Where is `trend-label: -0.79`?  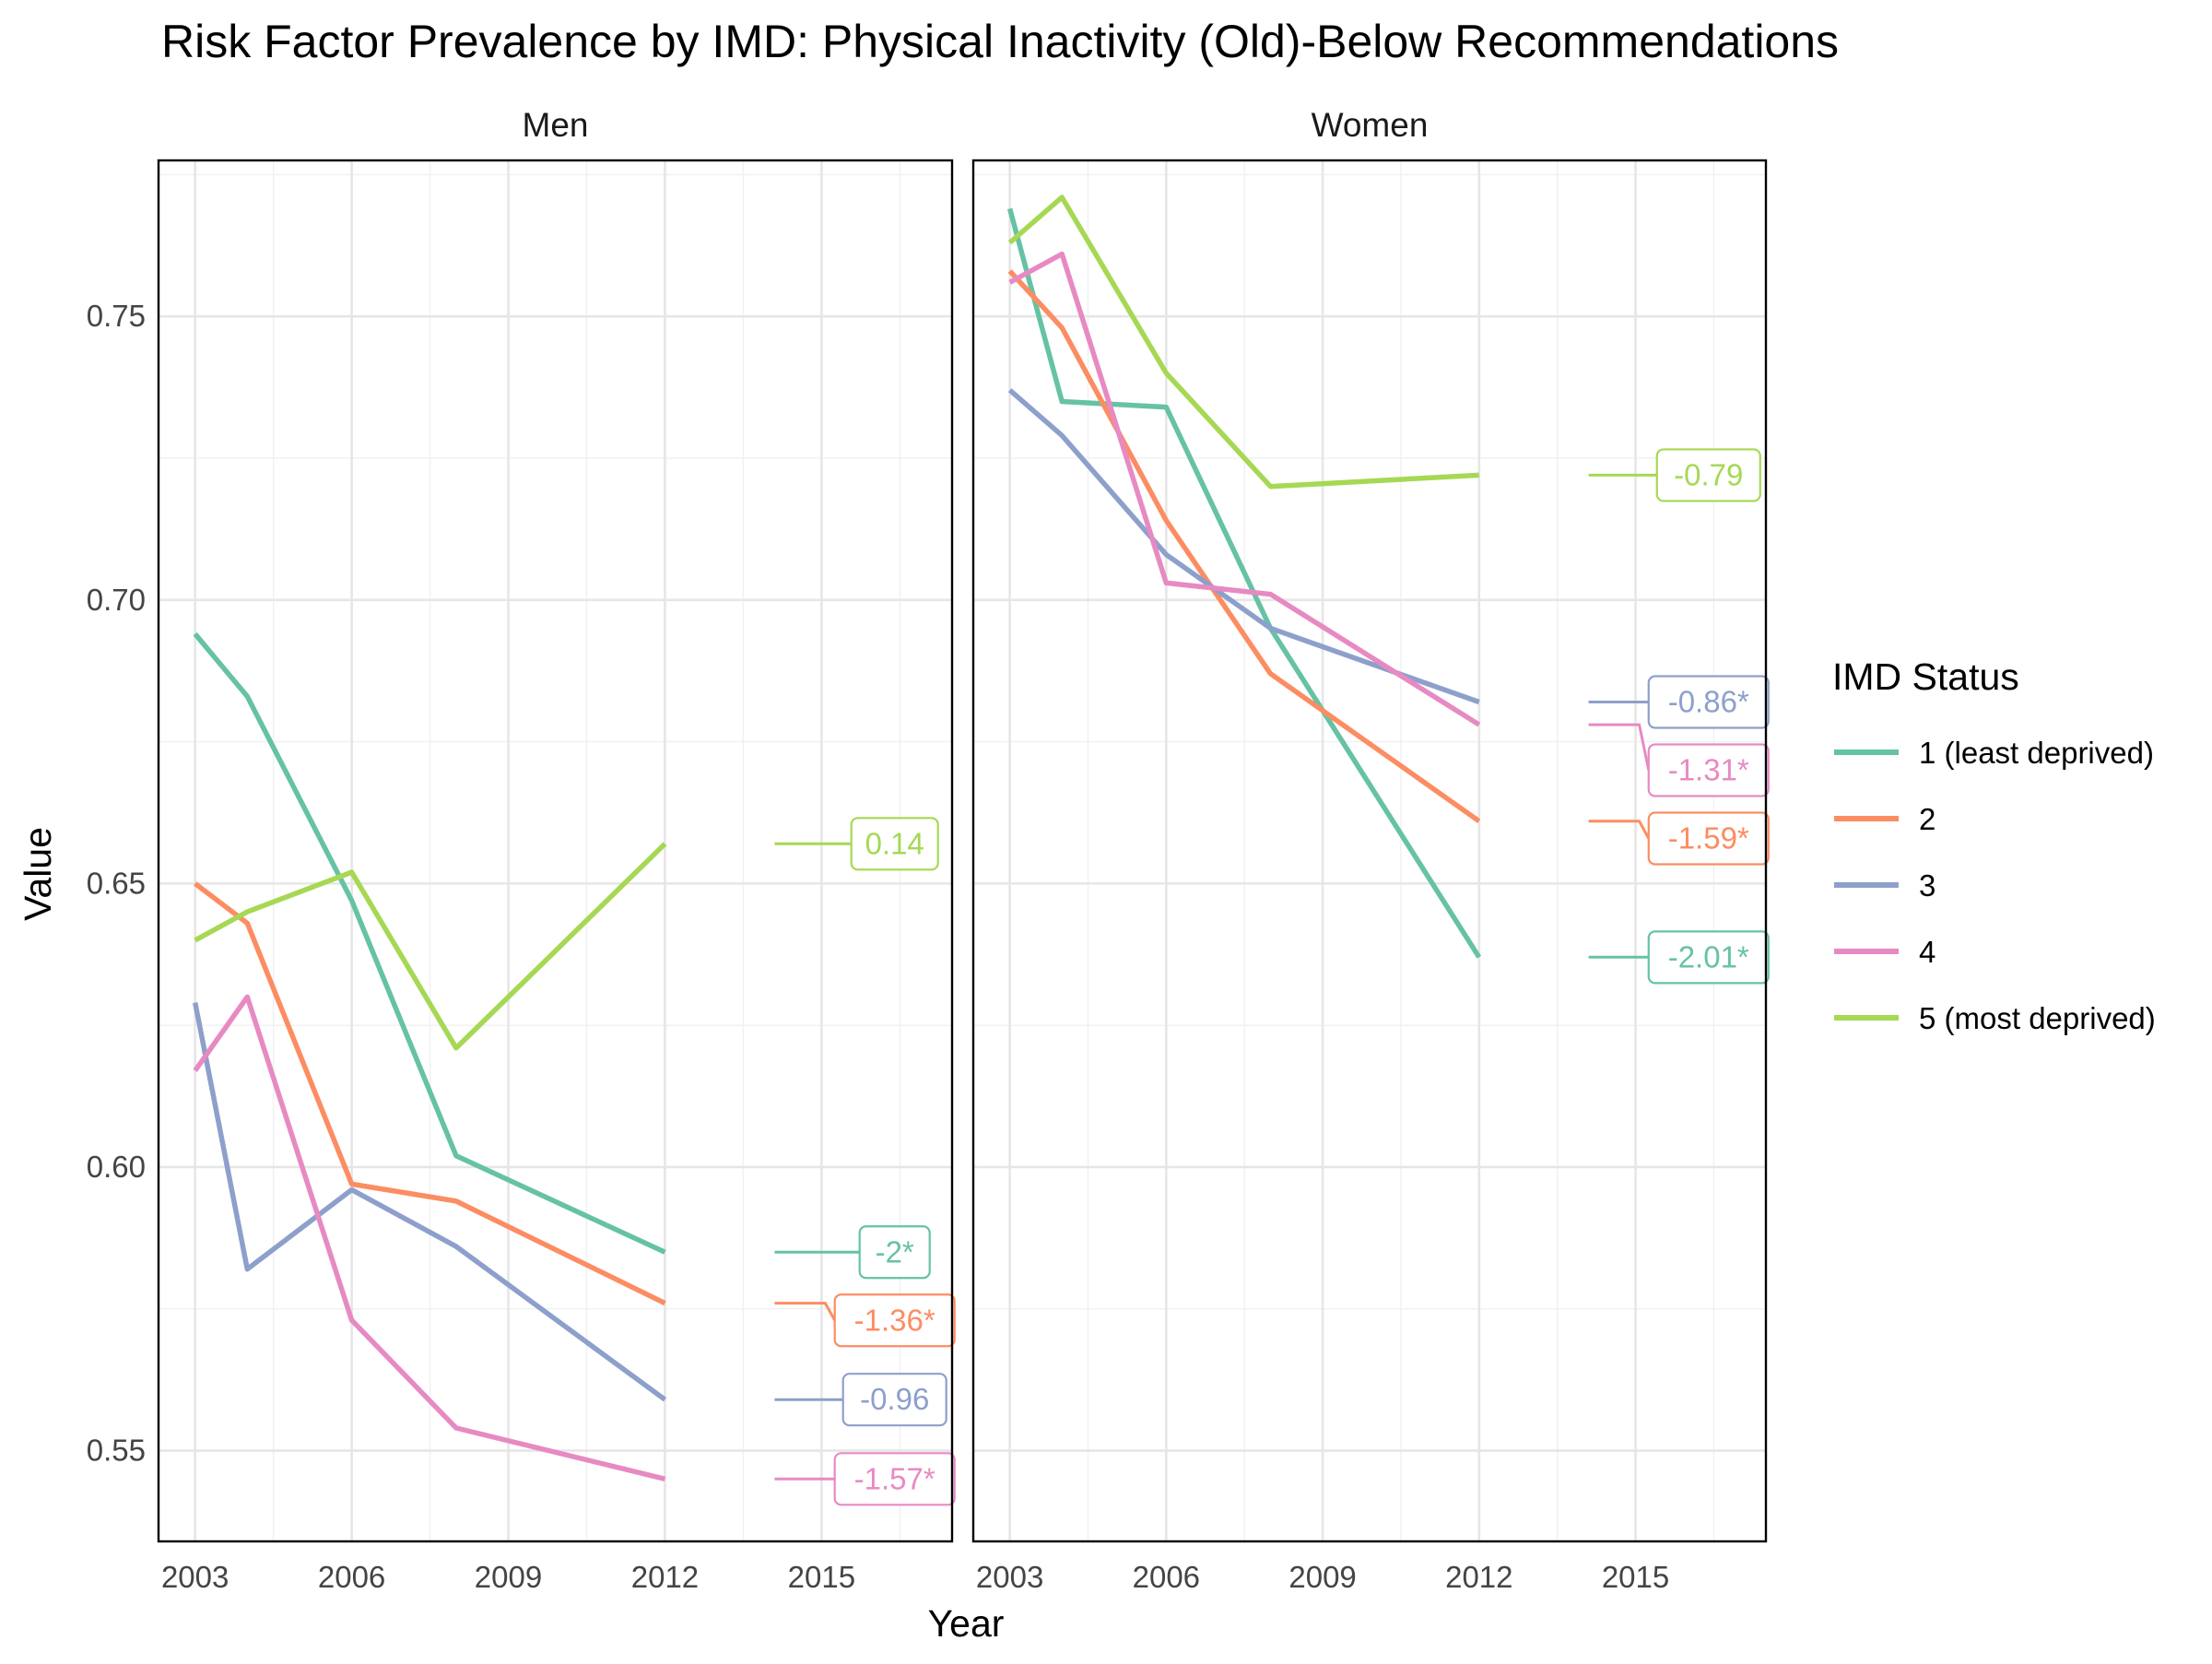 trend-label: -0.79 is located at coordinates (1708, 474).